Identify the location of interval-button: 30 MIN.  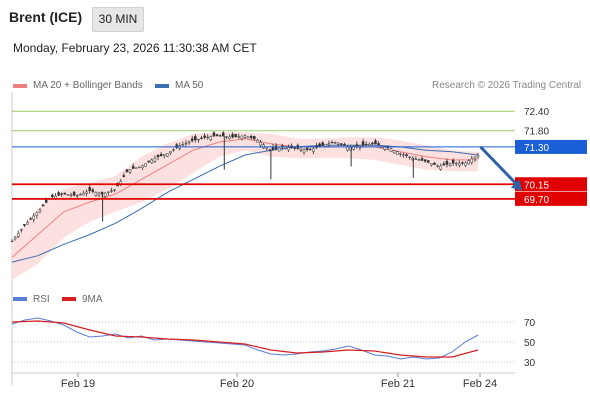
(118, 19).